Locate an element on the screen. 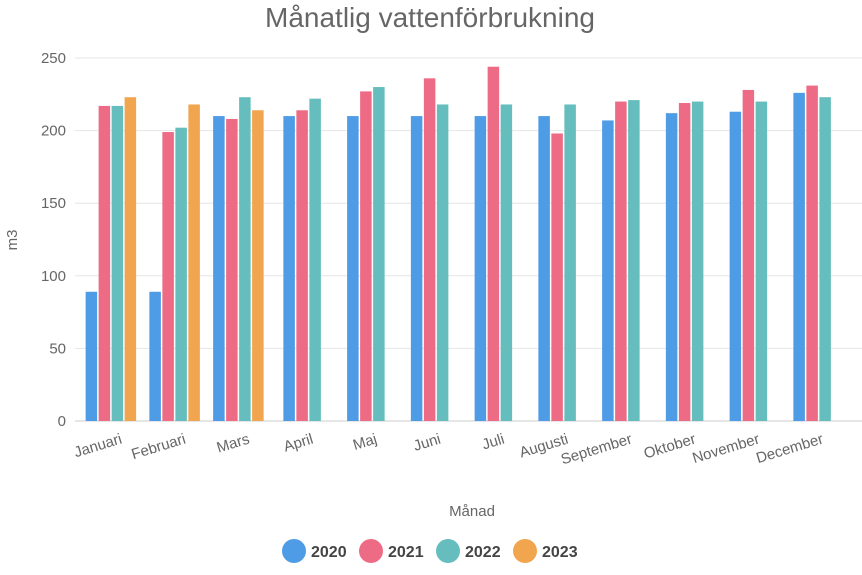 This screenshot has width=862, height=575. bar-2020-mars is located at coordinates (219, 268).